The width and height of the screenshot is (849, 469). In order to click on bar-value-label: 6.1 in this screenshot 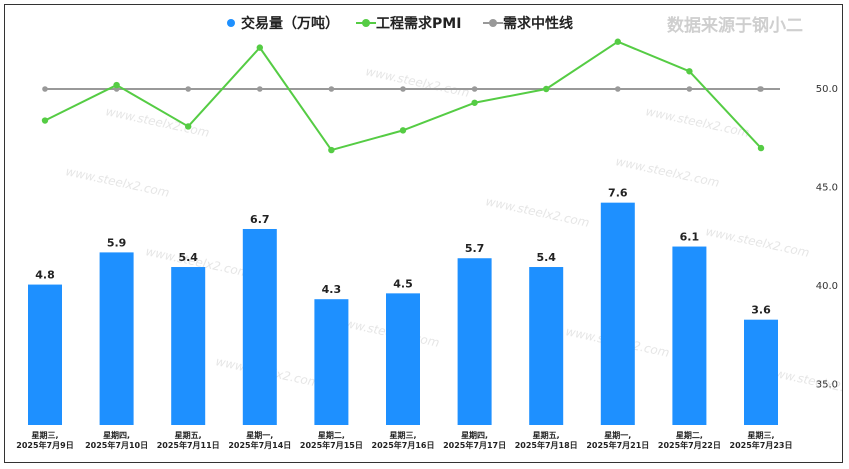, I will do `click(690, 237)`.